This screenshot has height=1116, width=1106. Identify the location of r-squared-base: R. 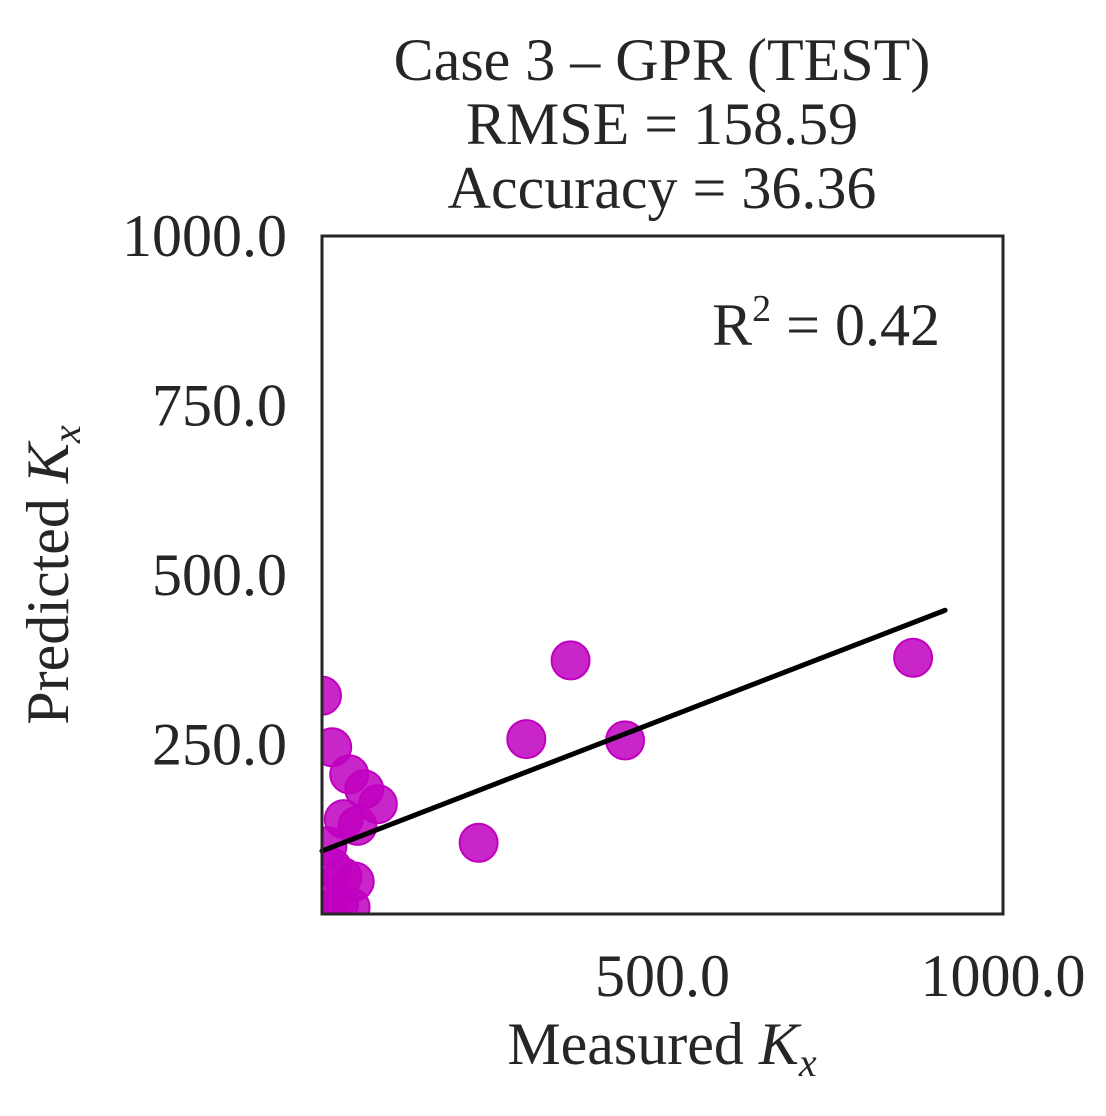
(732, 325).